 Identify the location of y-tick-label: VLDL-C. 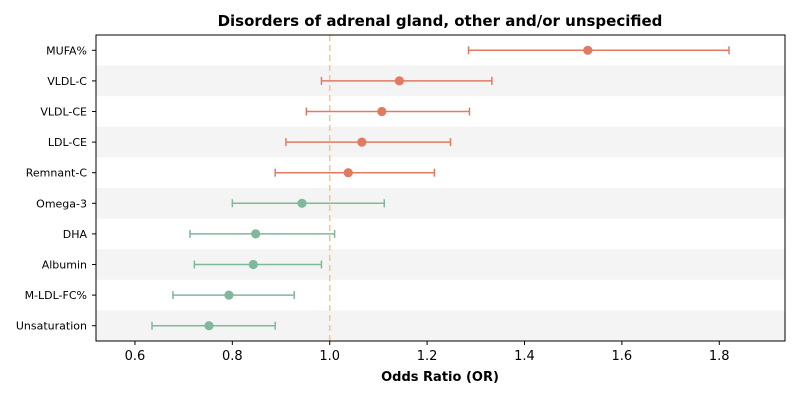
(67, 81).